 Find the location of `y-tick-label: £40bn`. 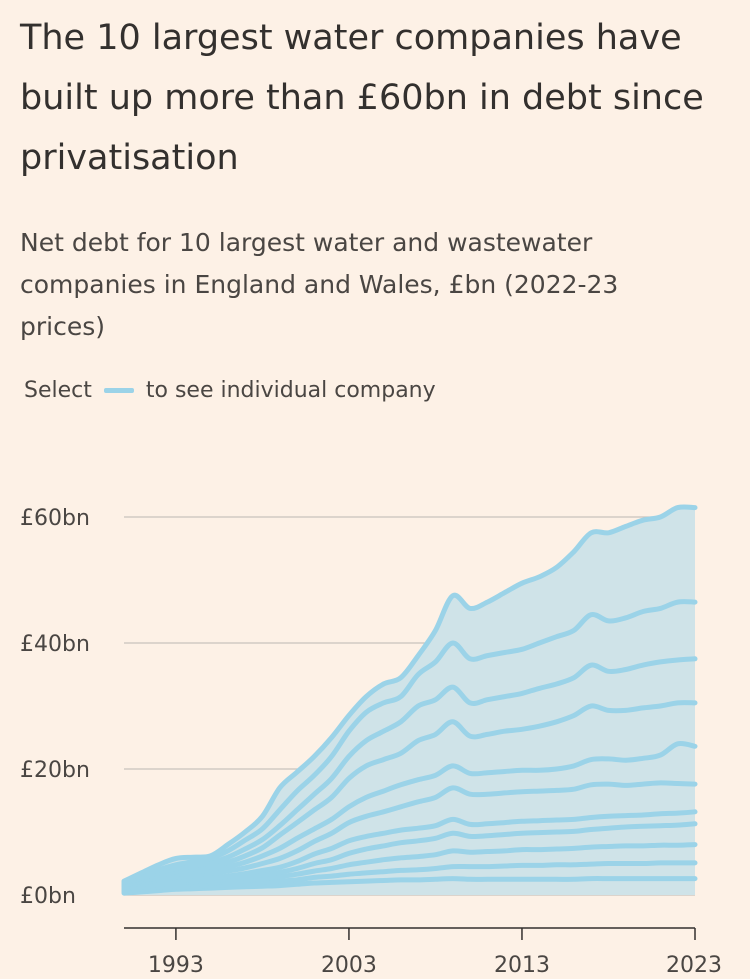

y-tick-label: £40bn is located at coordinates (55, 644).